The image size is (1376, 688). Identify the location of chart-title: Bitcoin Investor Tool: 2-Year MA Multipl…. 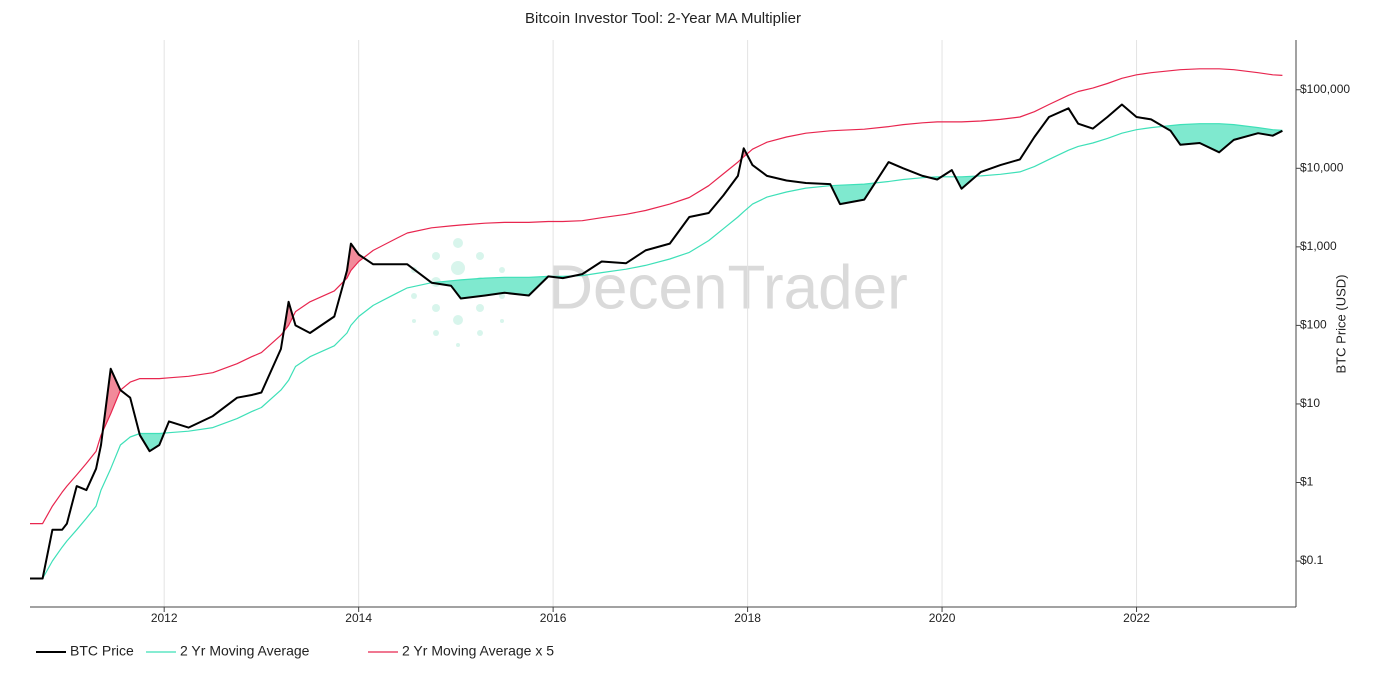
(663, 18).